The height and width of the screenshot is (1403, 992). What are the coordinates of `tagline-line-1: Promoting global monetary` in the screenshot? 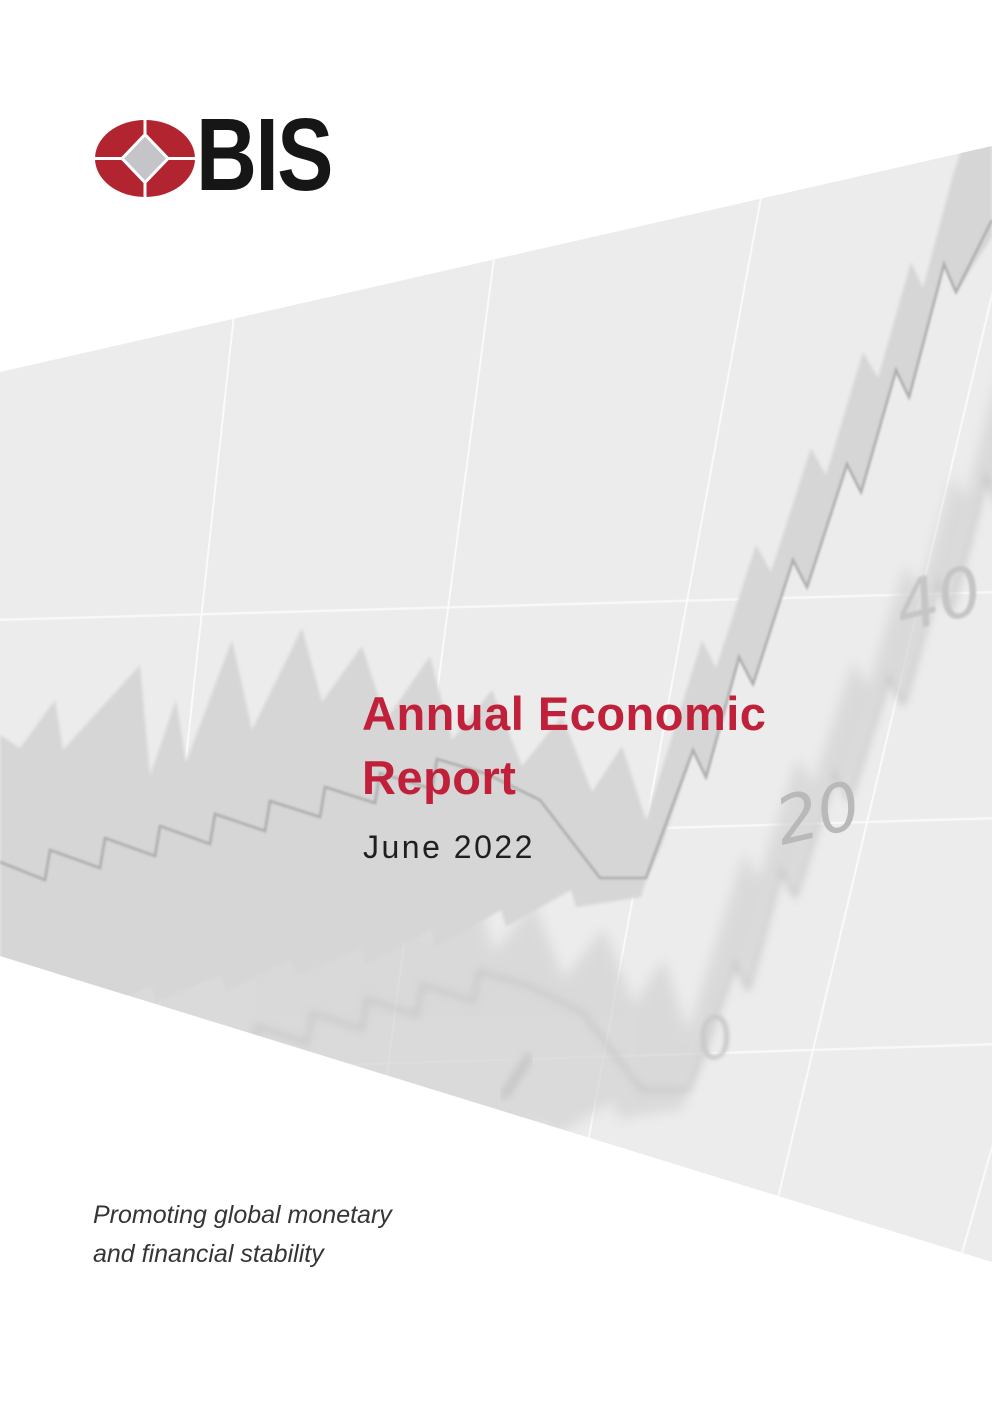 It's located at (242, 1215).